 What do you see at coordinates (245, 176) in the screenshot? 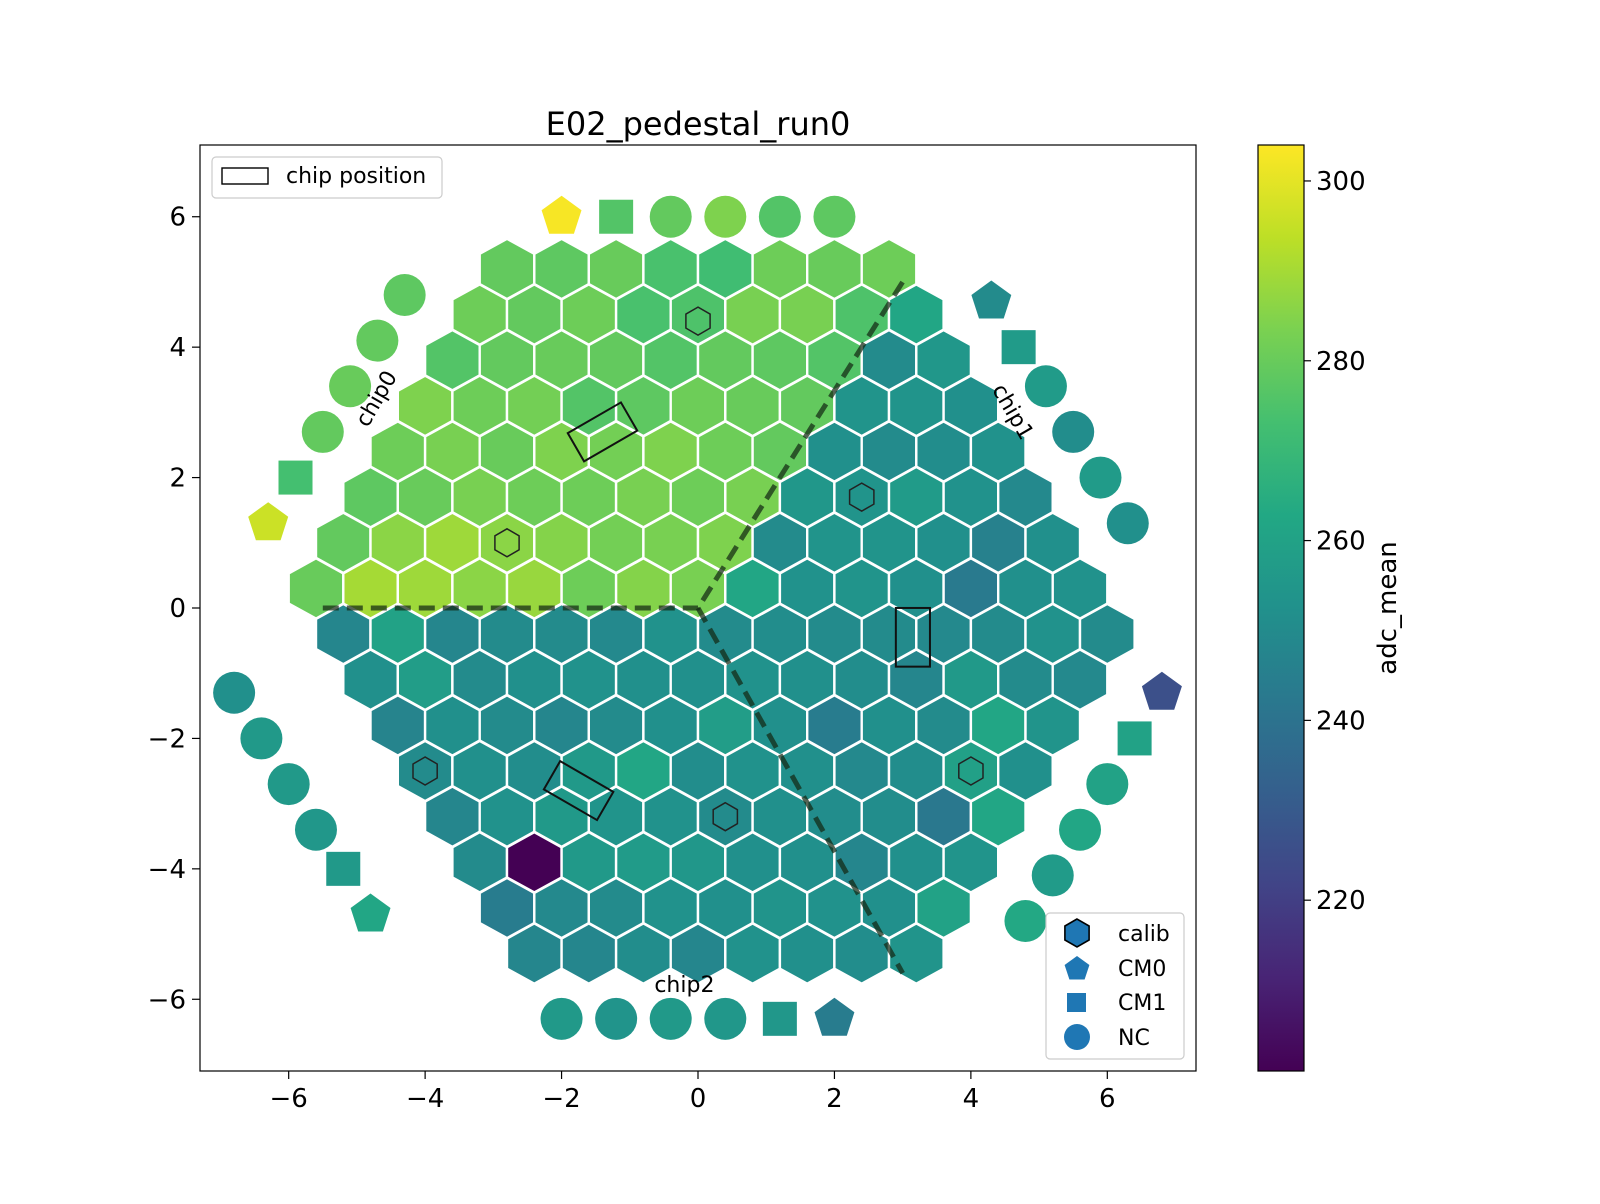
I see `chip-position-legend-swatch` at bounding box center [245, 176].